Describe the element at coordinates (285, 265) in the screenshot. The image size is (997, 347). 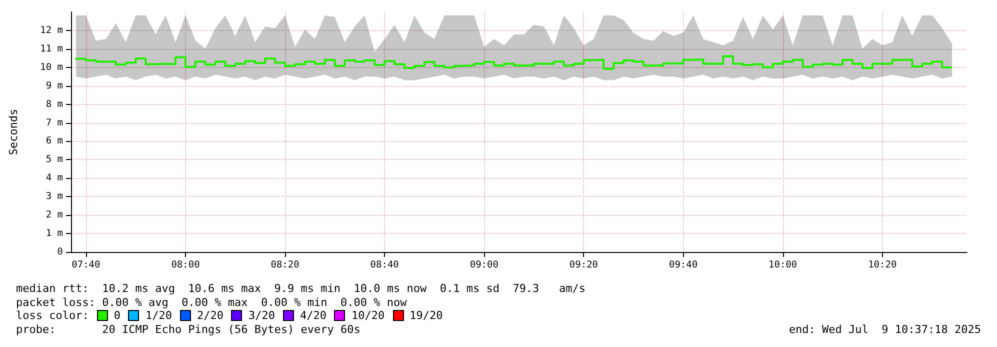
I see `x-tick-label: 08:20` at that location.